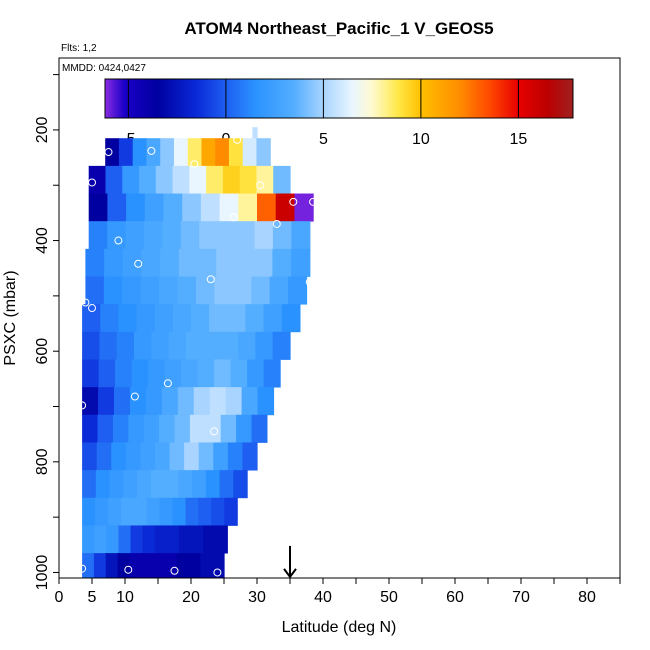  I want to click on x-tick-label: 40, so click(323, 597).